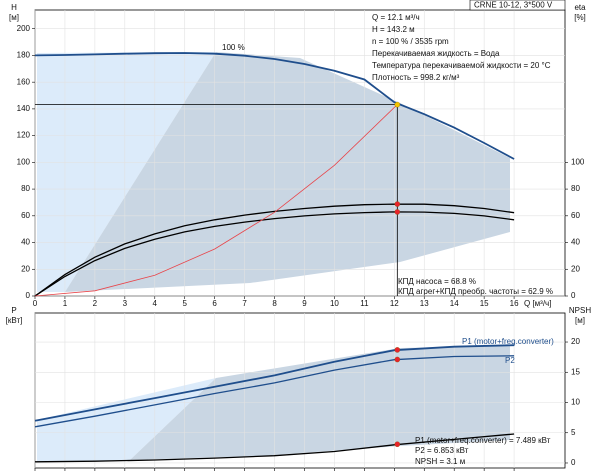  Describe the element at coordinates (25, 268) in the screenshot. I see `y-tick-label: 20` at that location.